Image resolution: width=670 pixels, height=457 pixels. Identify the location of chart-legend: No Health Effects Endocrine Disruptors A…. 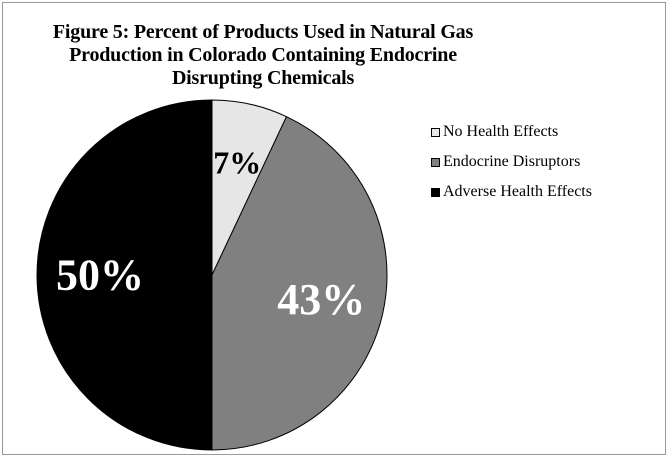
(511, 162).